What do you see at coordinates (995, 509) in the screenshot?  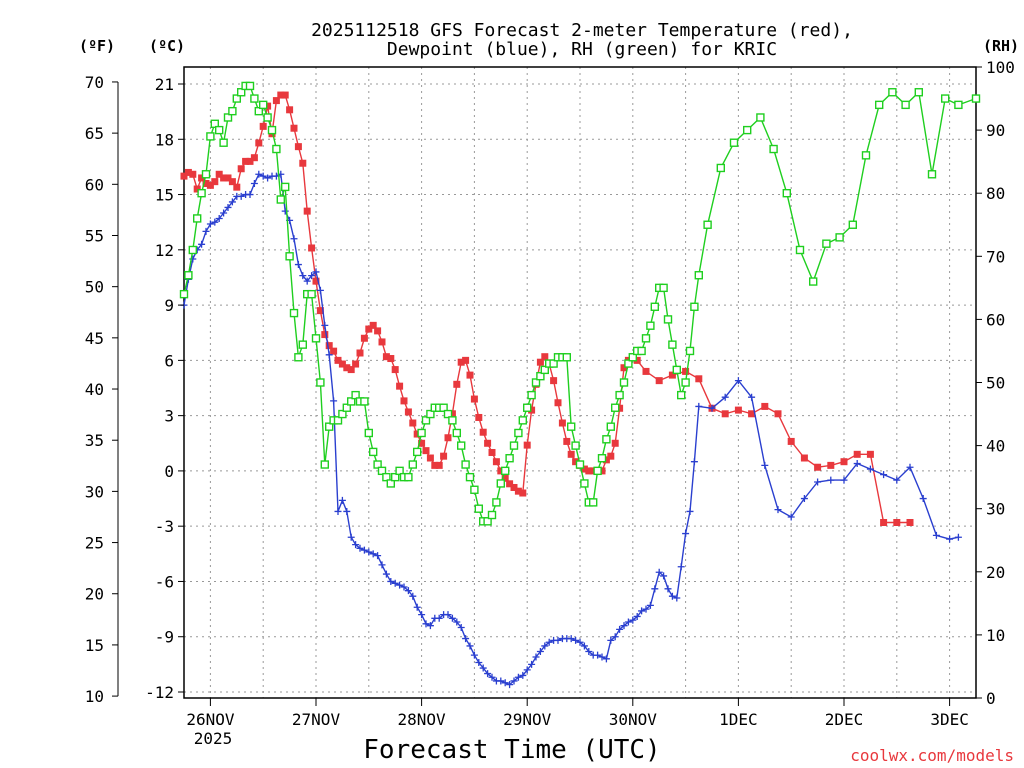 I see `rh-tick-label: 30` at bounding box center [995, 509].